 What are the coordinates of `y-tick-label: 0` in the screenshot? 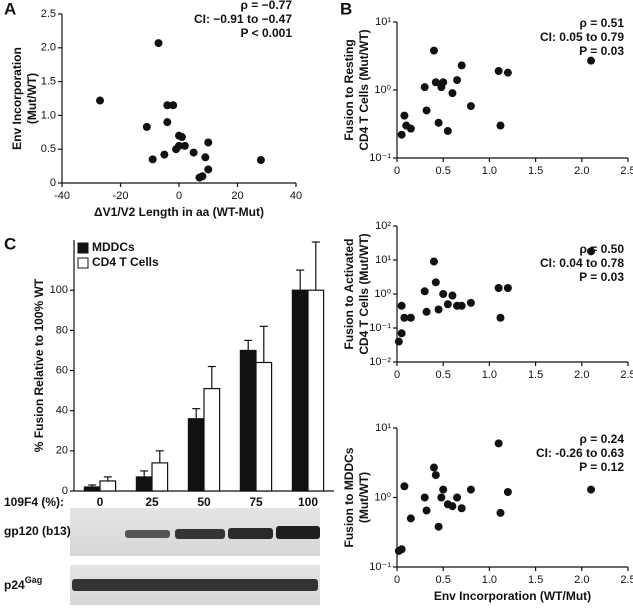 It's located at (65, 491).